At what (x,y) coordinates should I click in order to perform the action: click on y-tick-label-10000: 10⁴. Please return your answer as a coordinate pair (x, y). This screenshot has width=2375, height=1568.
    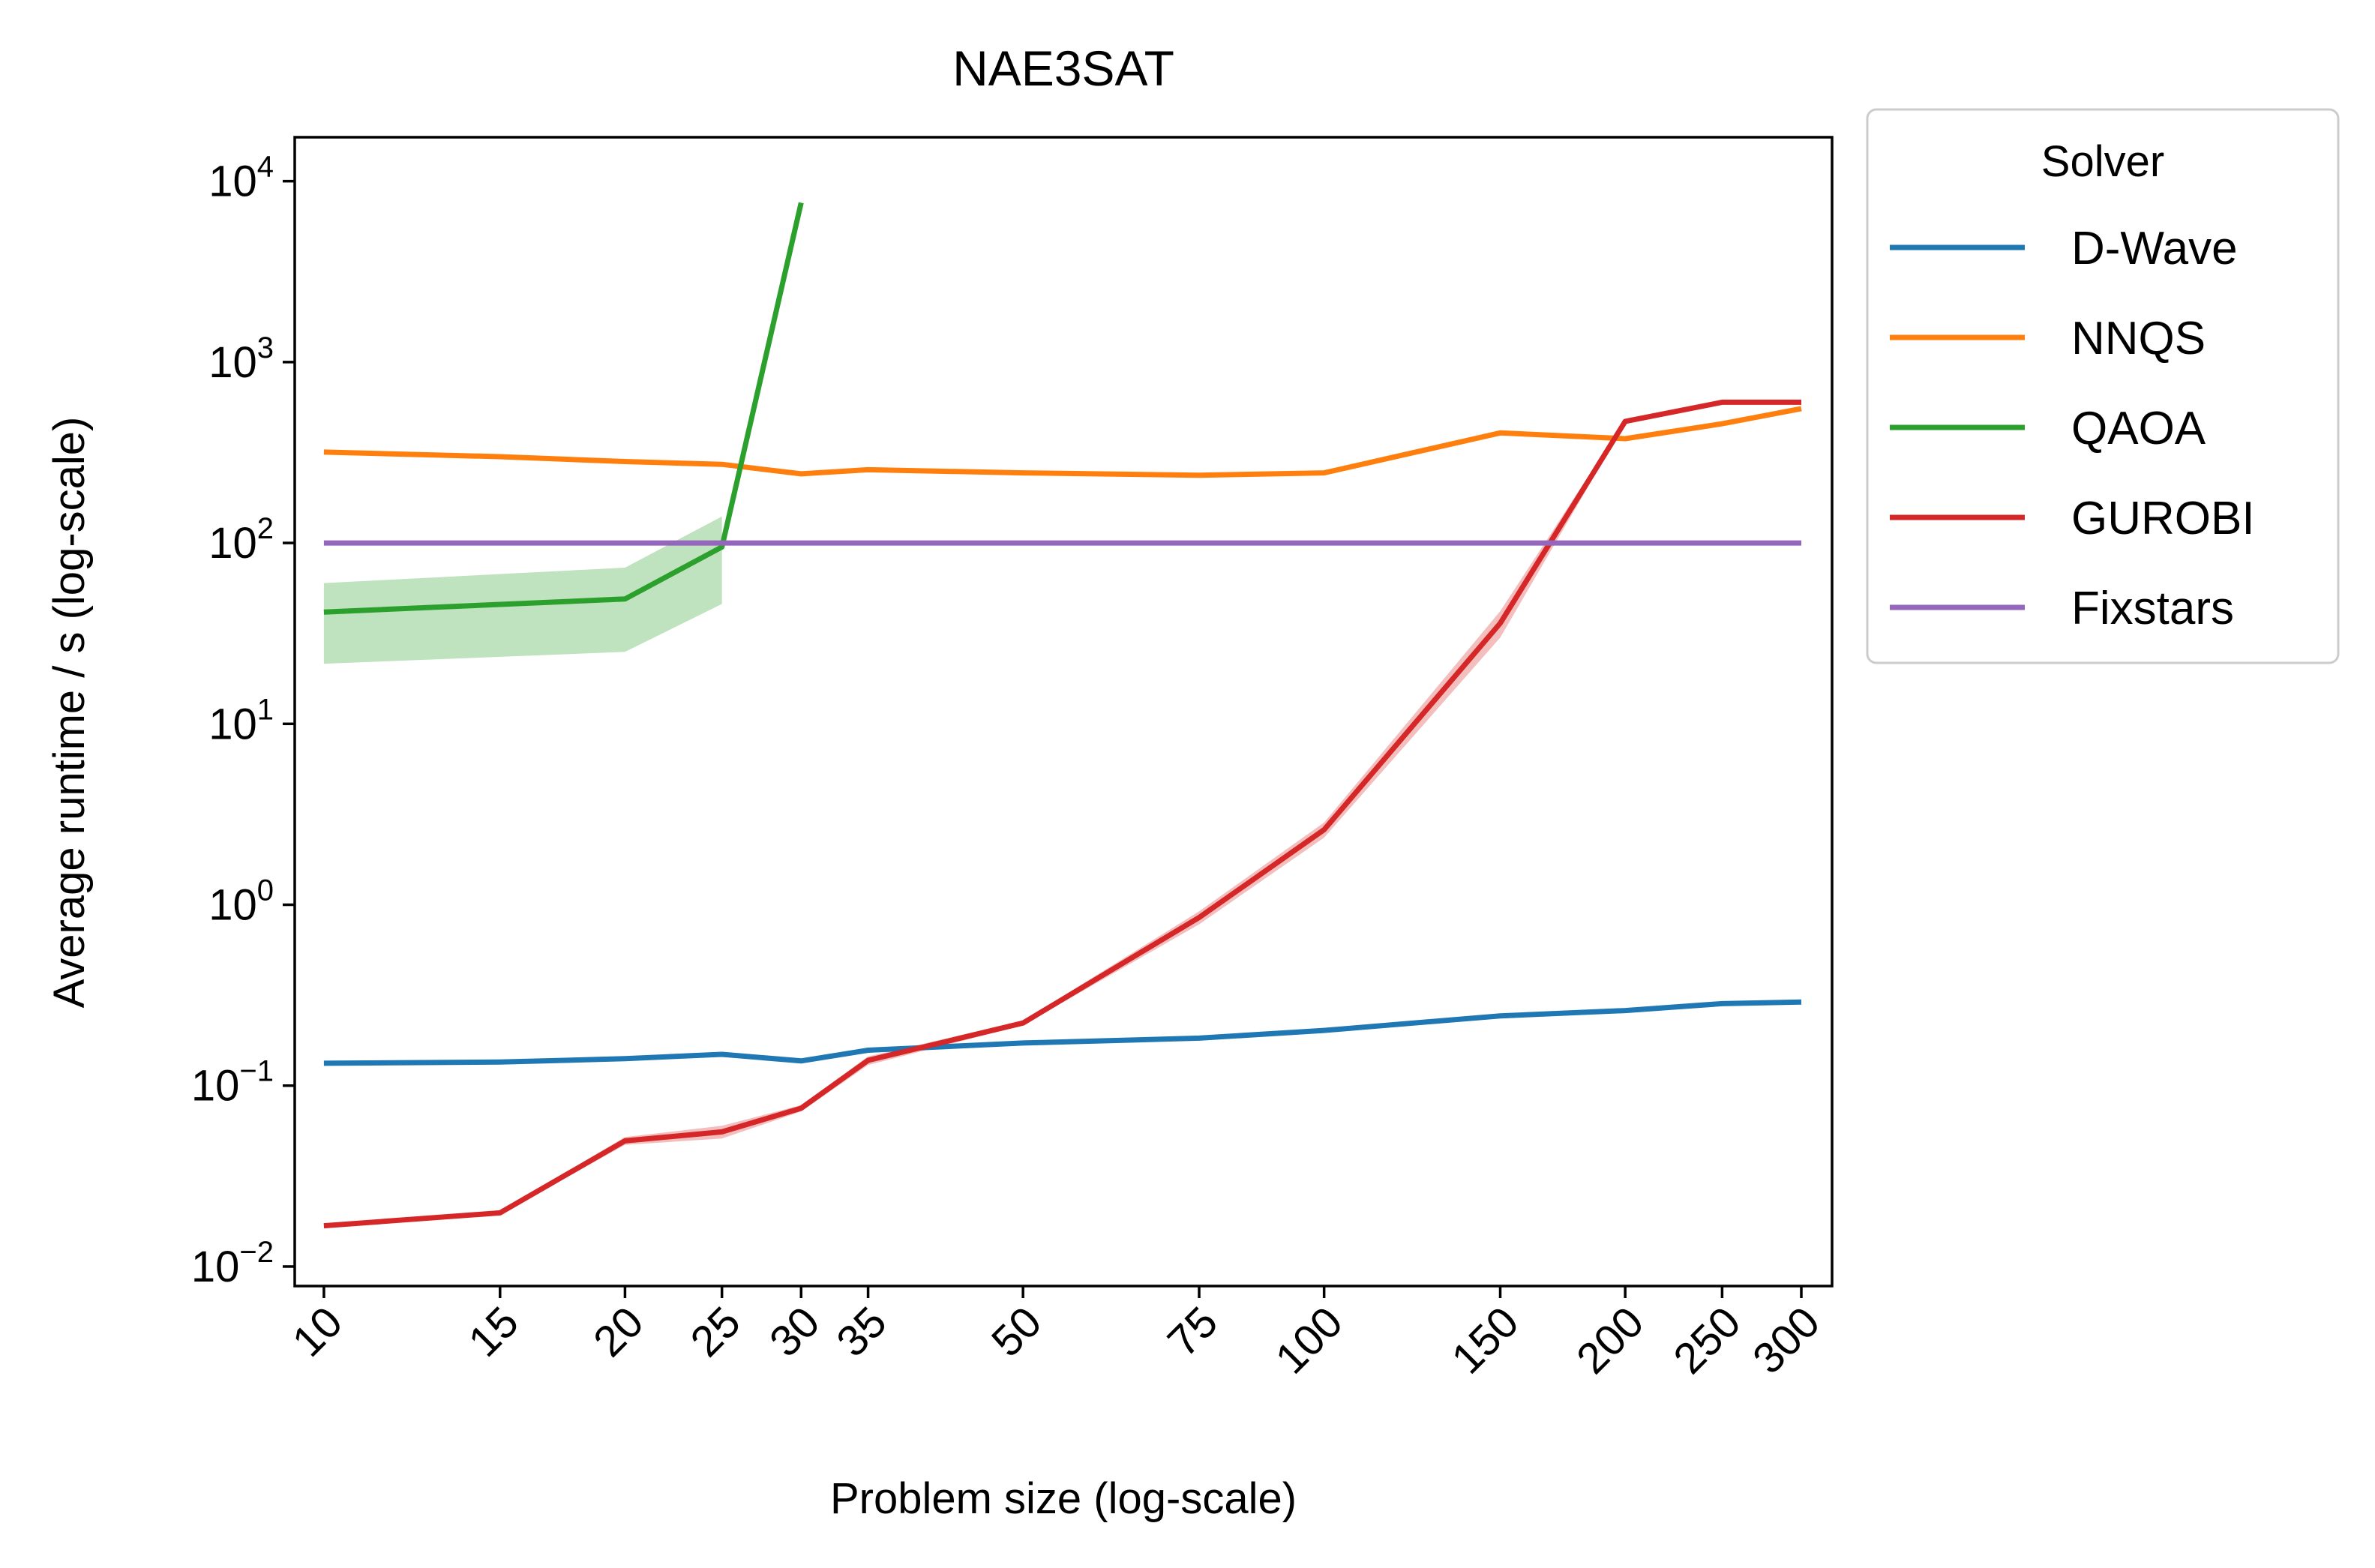
    Looking at the image, I should click on (241, 178).